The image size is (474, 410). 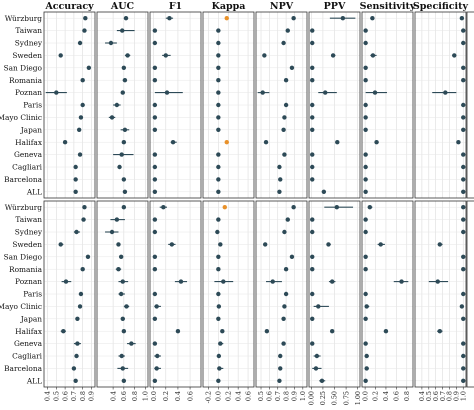 I want to click on panel-lr-ppv, so click(x=334, y=105).